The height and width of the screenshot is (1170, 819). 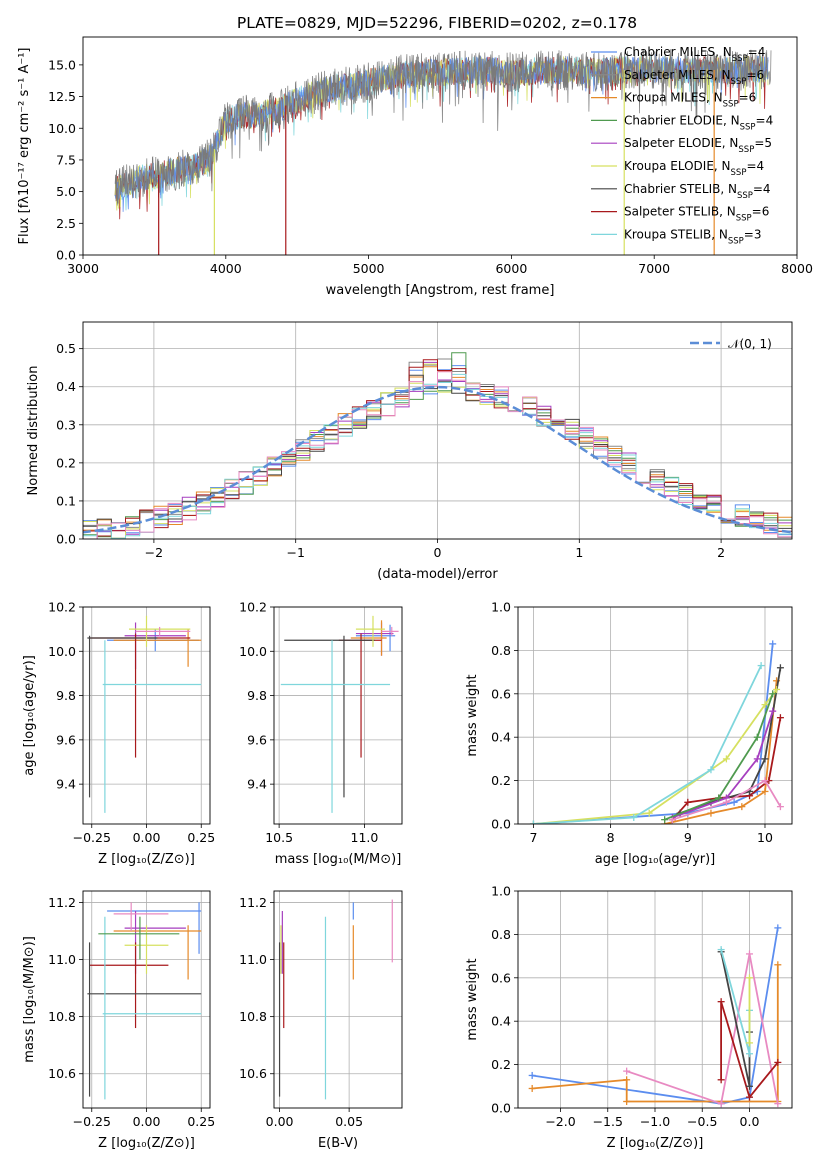 I want to click on legend-label: Chabrier STELIB, NSSP=4, so click(x=697, y=191).